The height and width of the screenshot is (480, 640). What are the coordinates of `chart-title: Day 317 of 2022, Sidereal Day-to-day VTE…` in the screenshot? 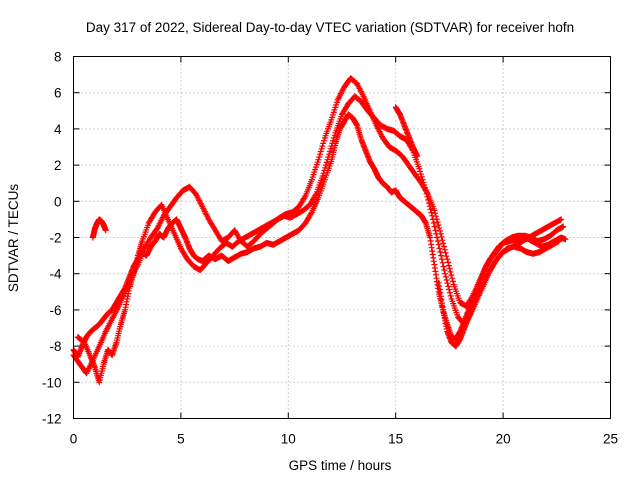 It's located at (330, 27).